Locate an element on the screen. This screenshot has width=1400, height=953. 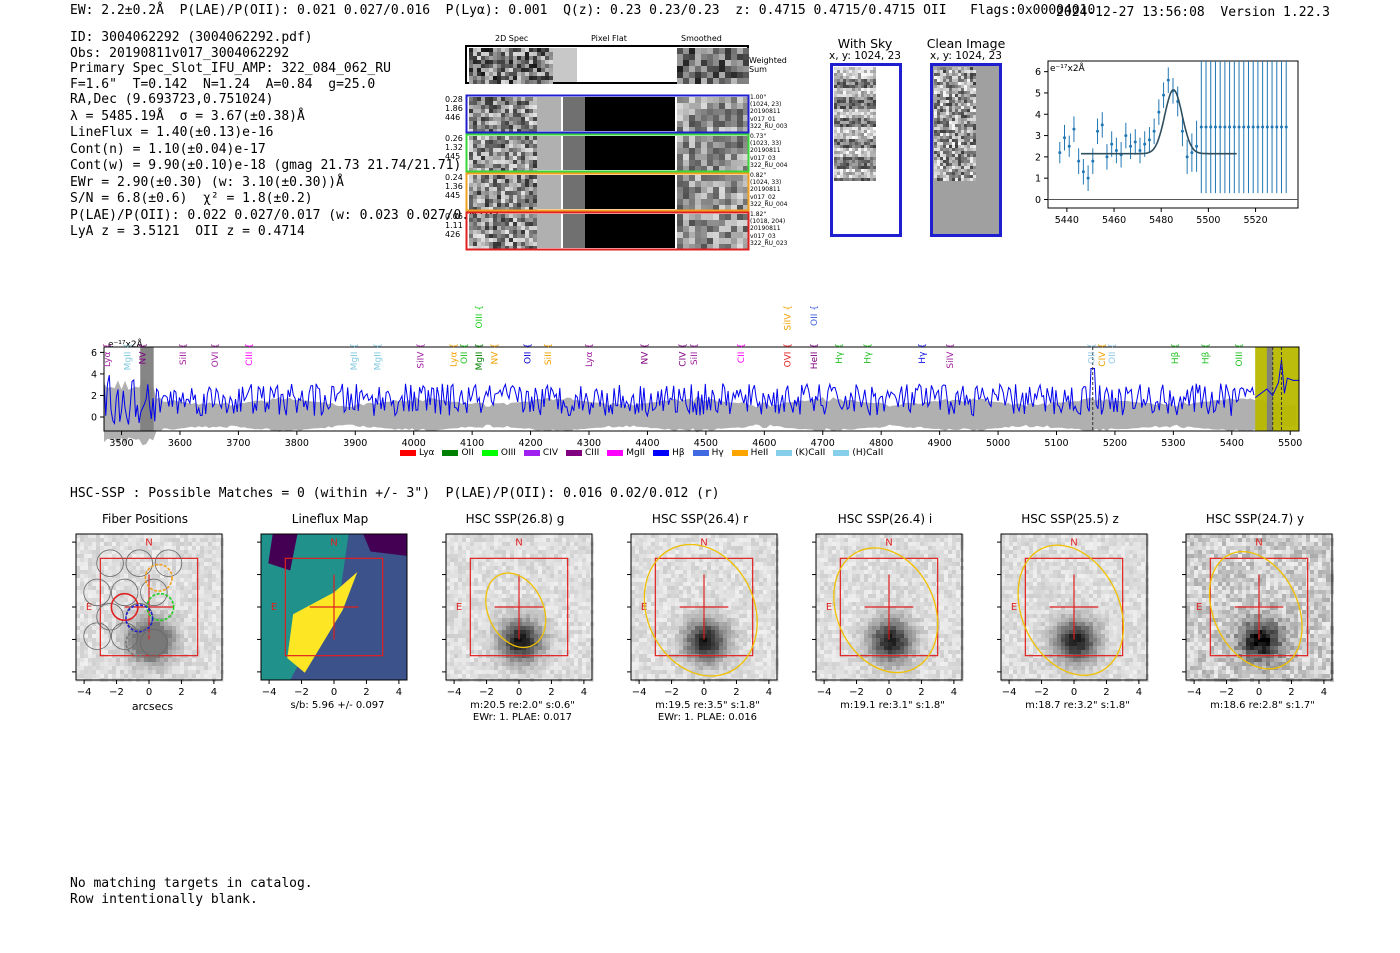
y-tick-label: 3 is located at coordinates (1038, 136).